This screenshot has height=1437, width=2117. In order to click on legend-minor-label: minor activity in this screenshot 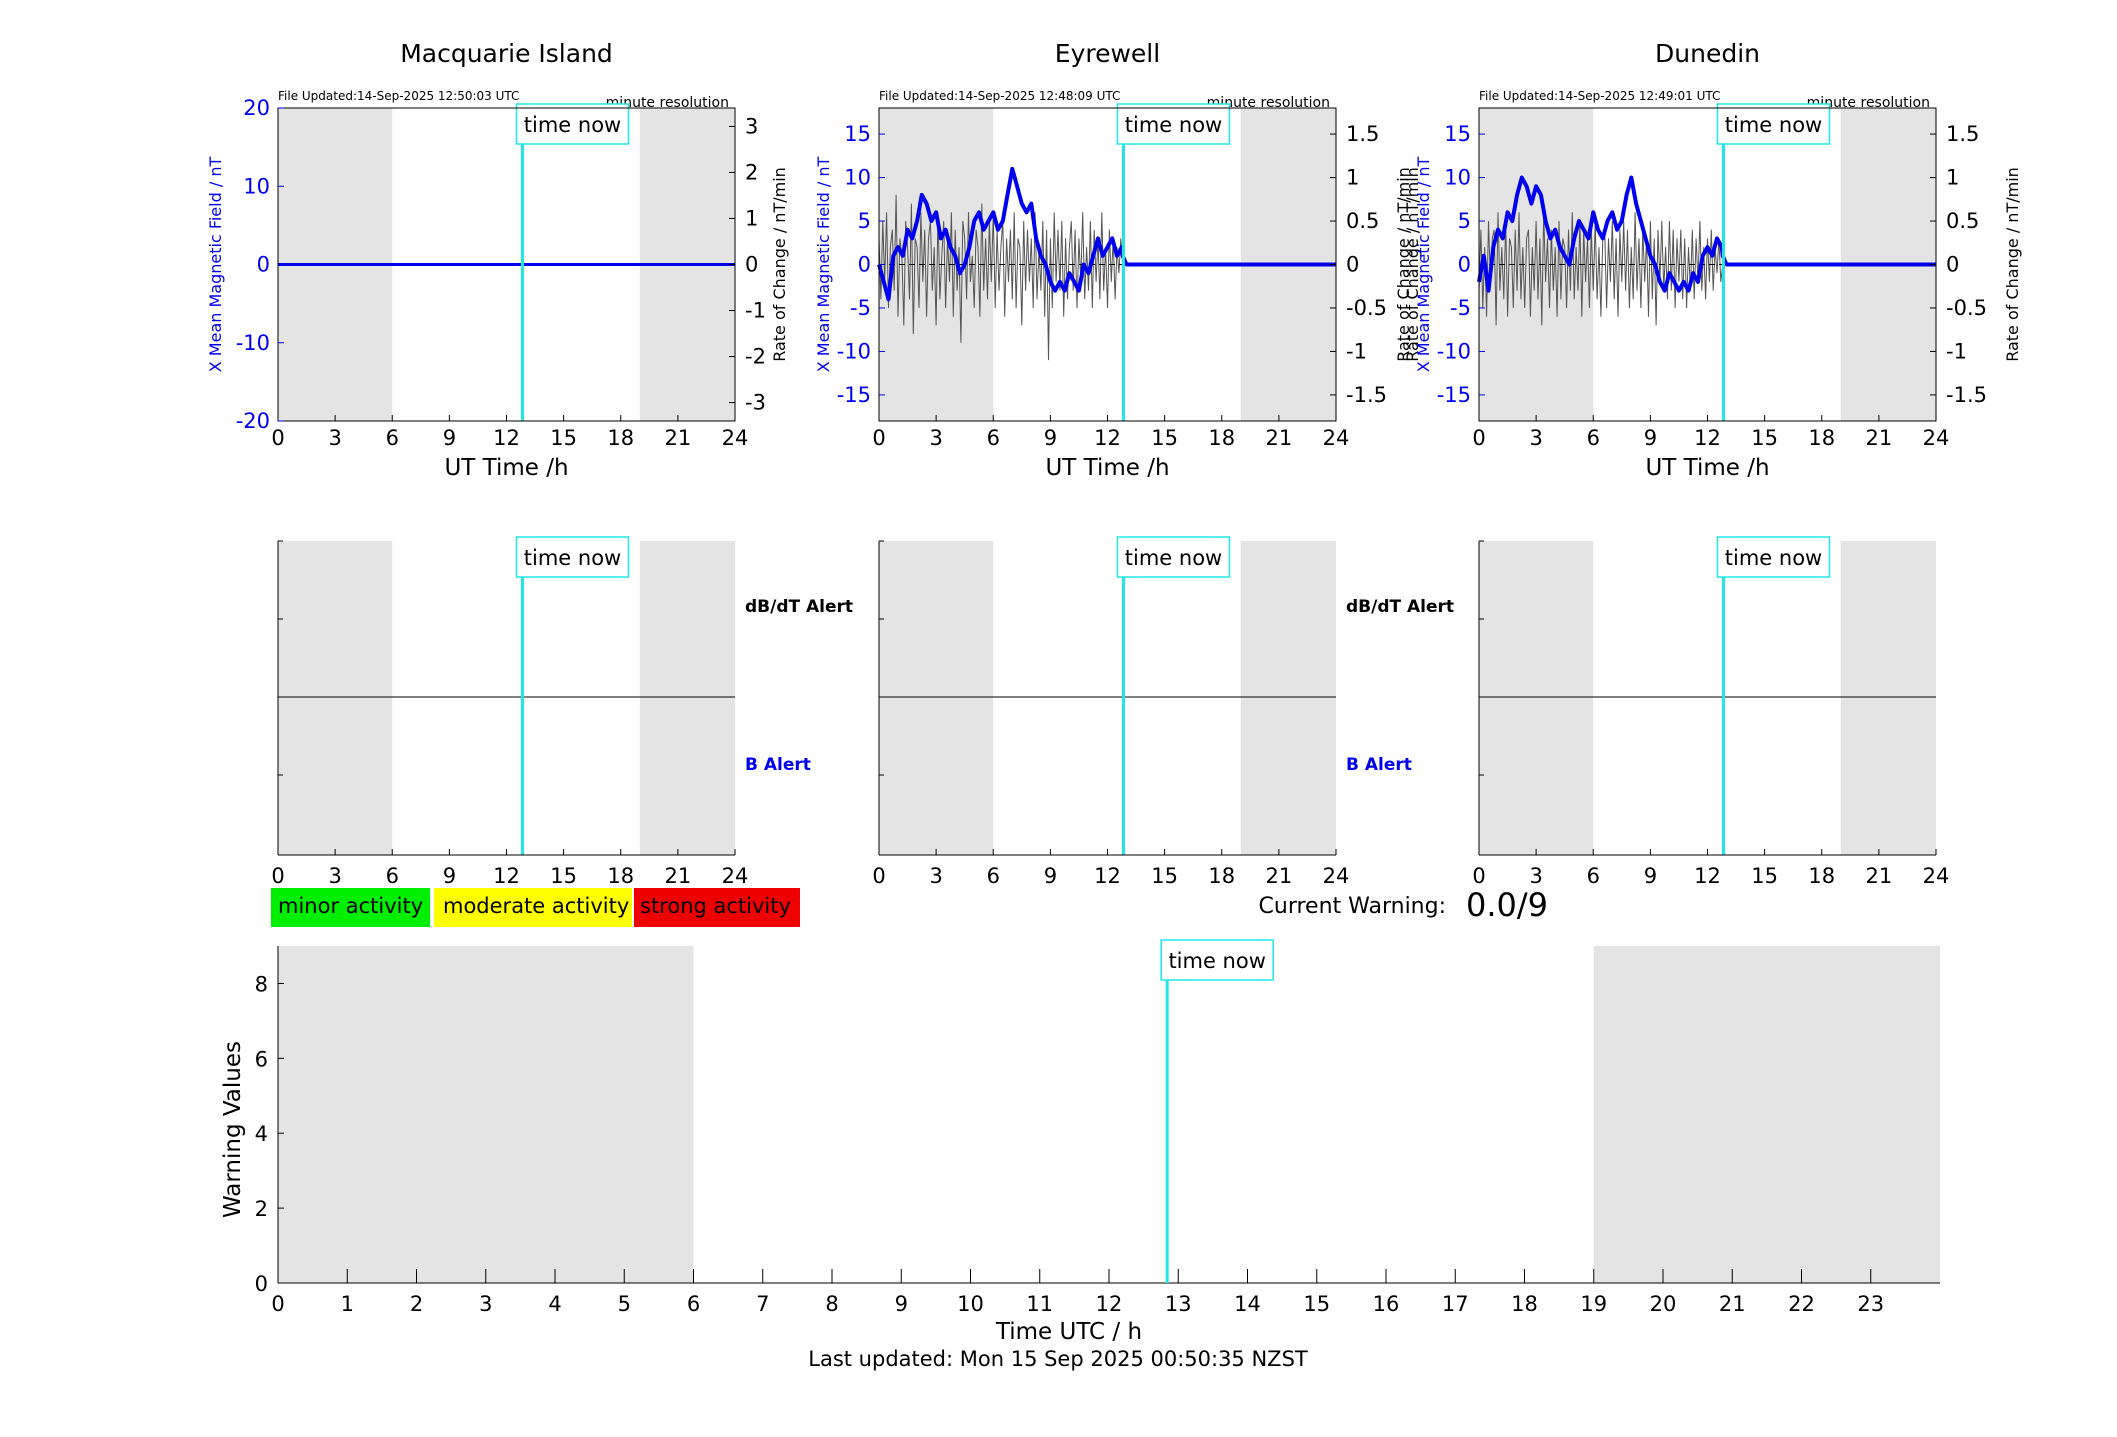, I will do `click(350, 906)`.